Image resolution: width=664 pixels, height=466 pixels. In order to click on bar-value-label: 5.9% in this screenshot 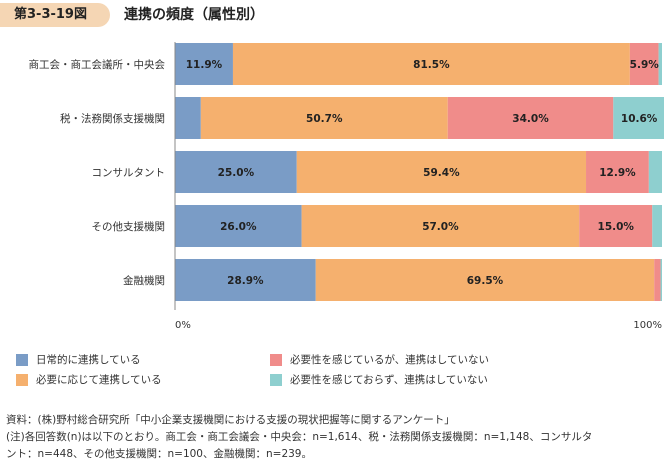, I will do `click(645, 65)`.